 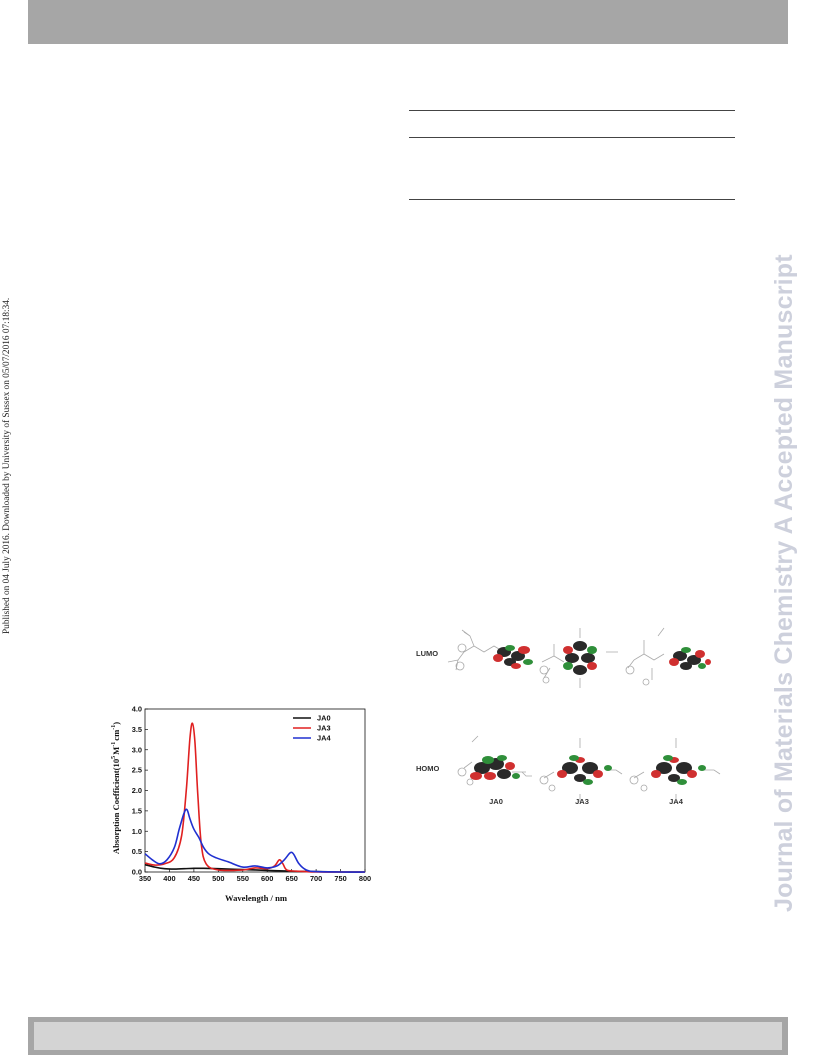 I want to click on molecule-lumo-ja3, so click(x=578, y=658).